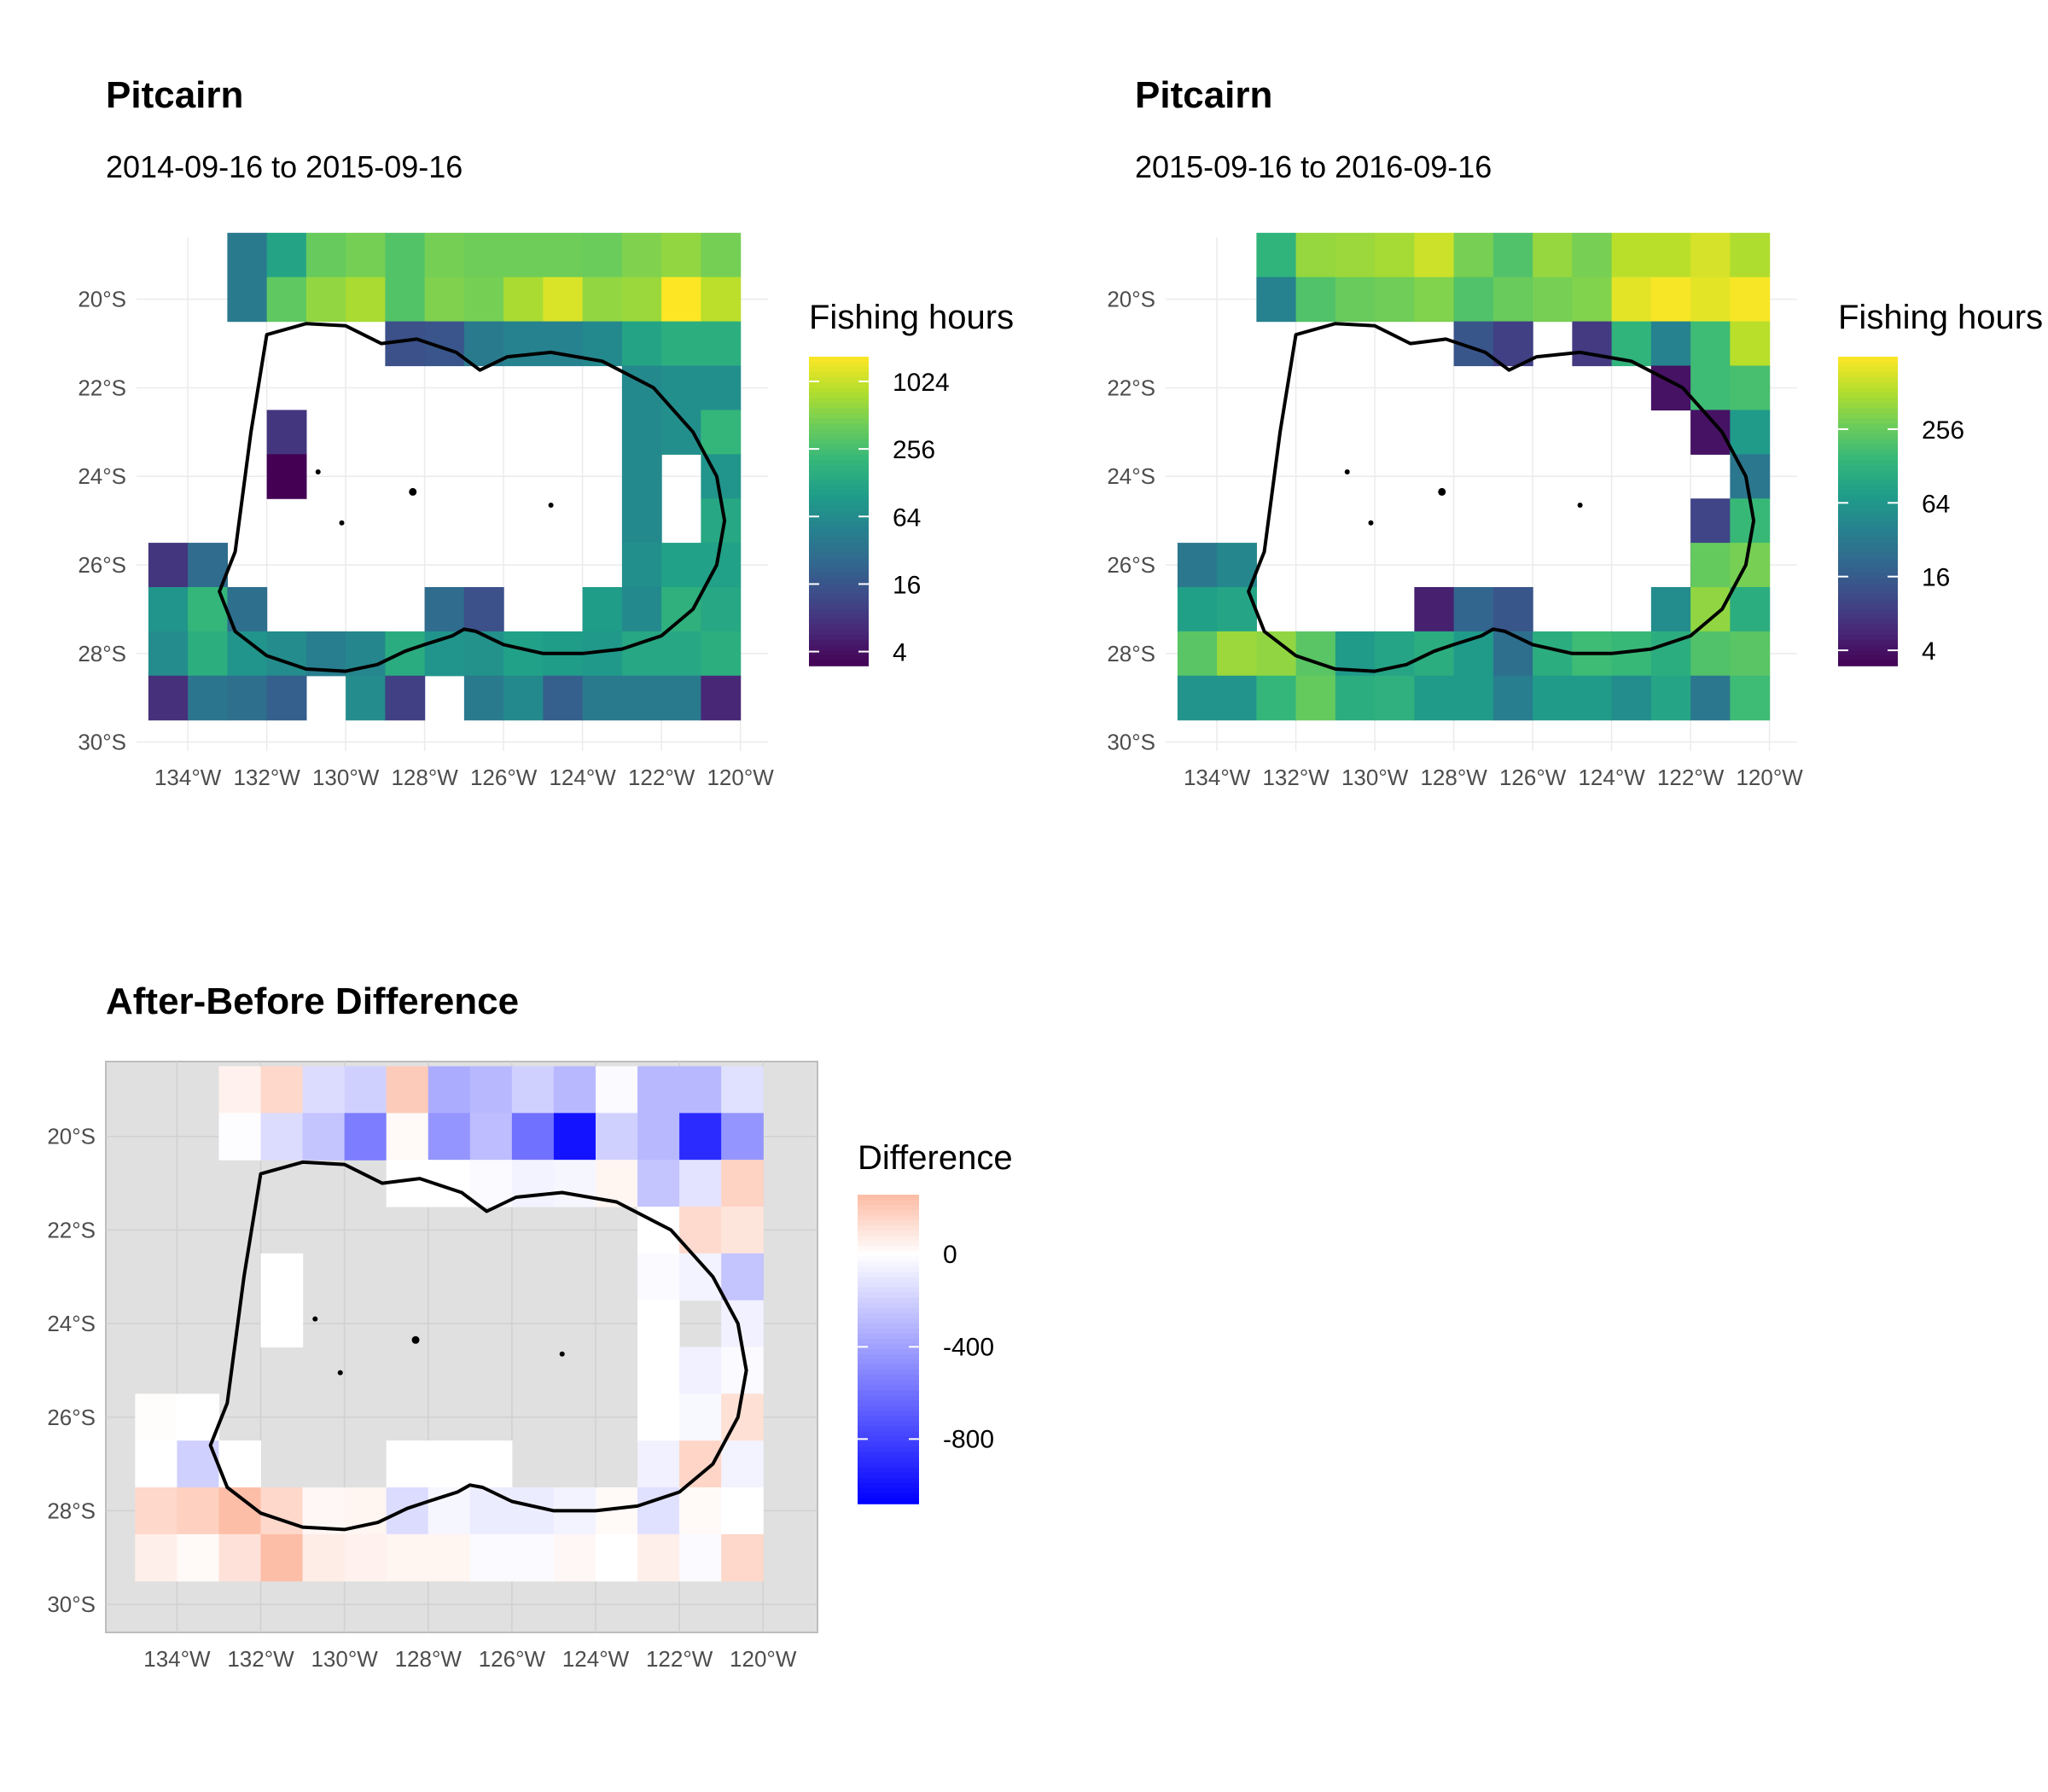 This screenshot has width=2048, height=1792. I want to click on panel-title: After-Before Difference, so click(312, 1001).